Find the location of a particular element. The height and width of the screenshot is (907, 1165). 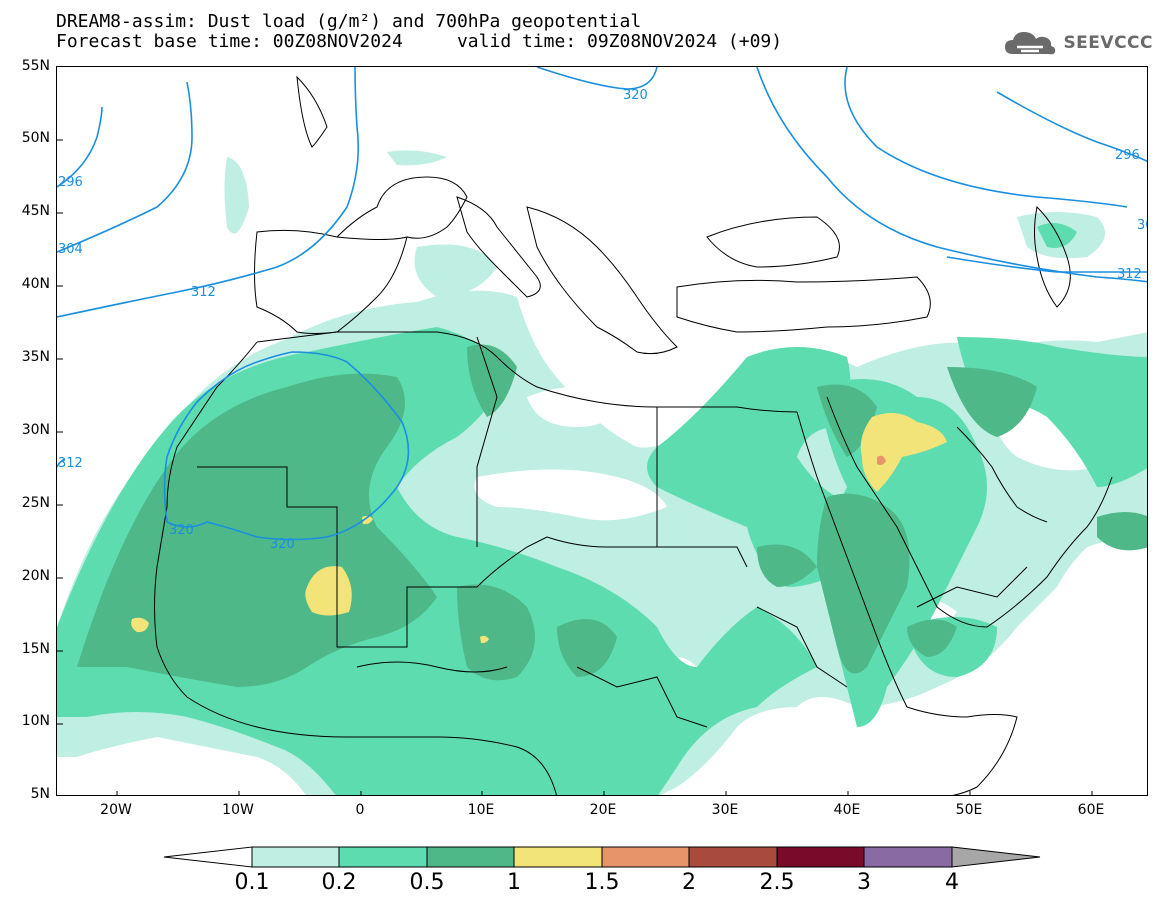

colorbar-label: 0.5 is located at coordinates (427, 882).